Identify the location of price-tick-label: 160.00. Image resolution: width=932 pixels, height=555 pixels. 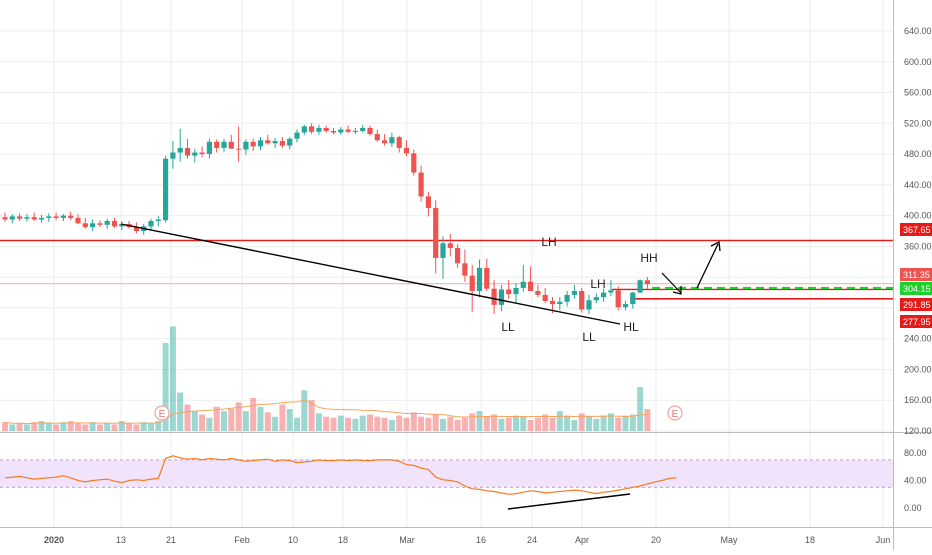
(918, 400).